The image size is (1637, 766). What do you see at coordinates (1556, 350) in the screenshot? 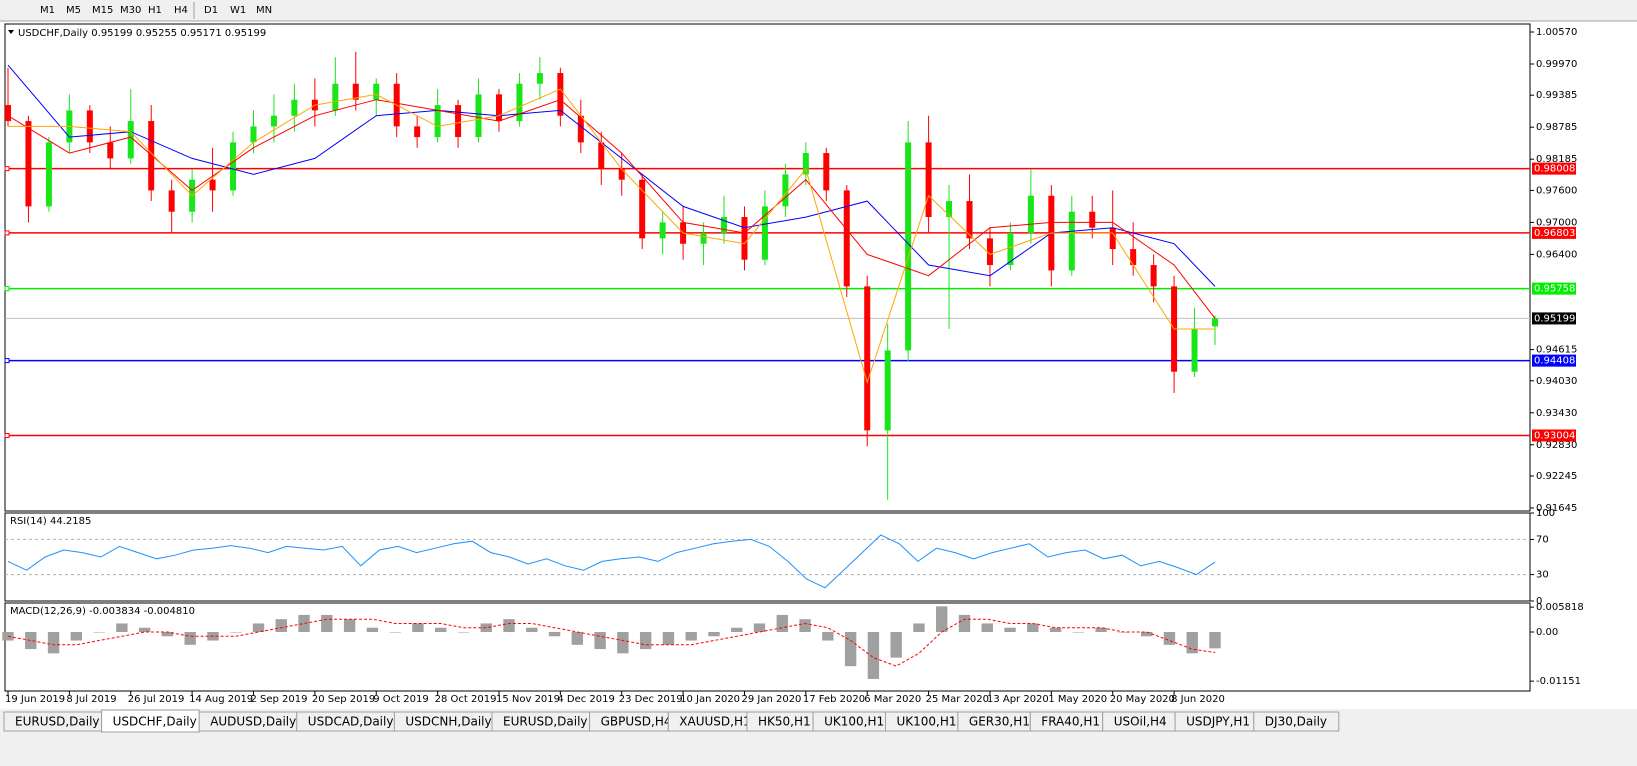
I see `y-tick-label: 0.94615` at bounding box center [1556, 350].